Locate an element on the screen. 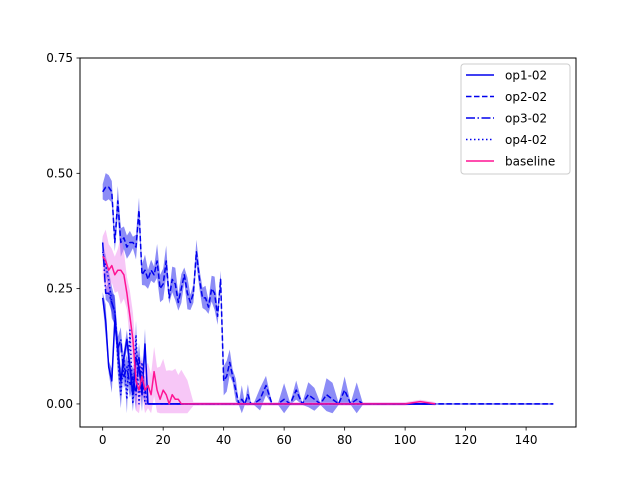 The width and height of the screenshot is (640, 480). legend-label-op1-02: op1-02 is located at coordinates (526, 76).